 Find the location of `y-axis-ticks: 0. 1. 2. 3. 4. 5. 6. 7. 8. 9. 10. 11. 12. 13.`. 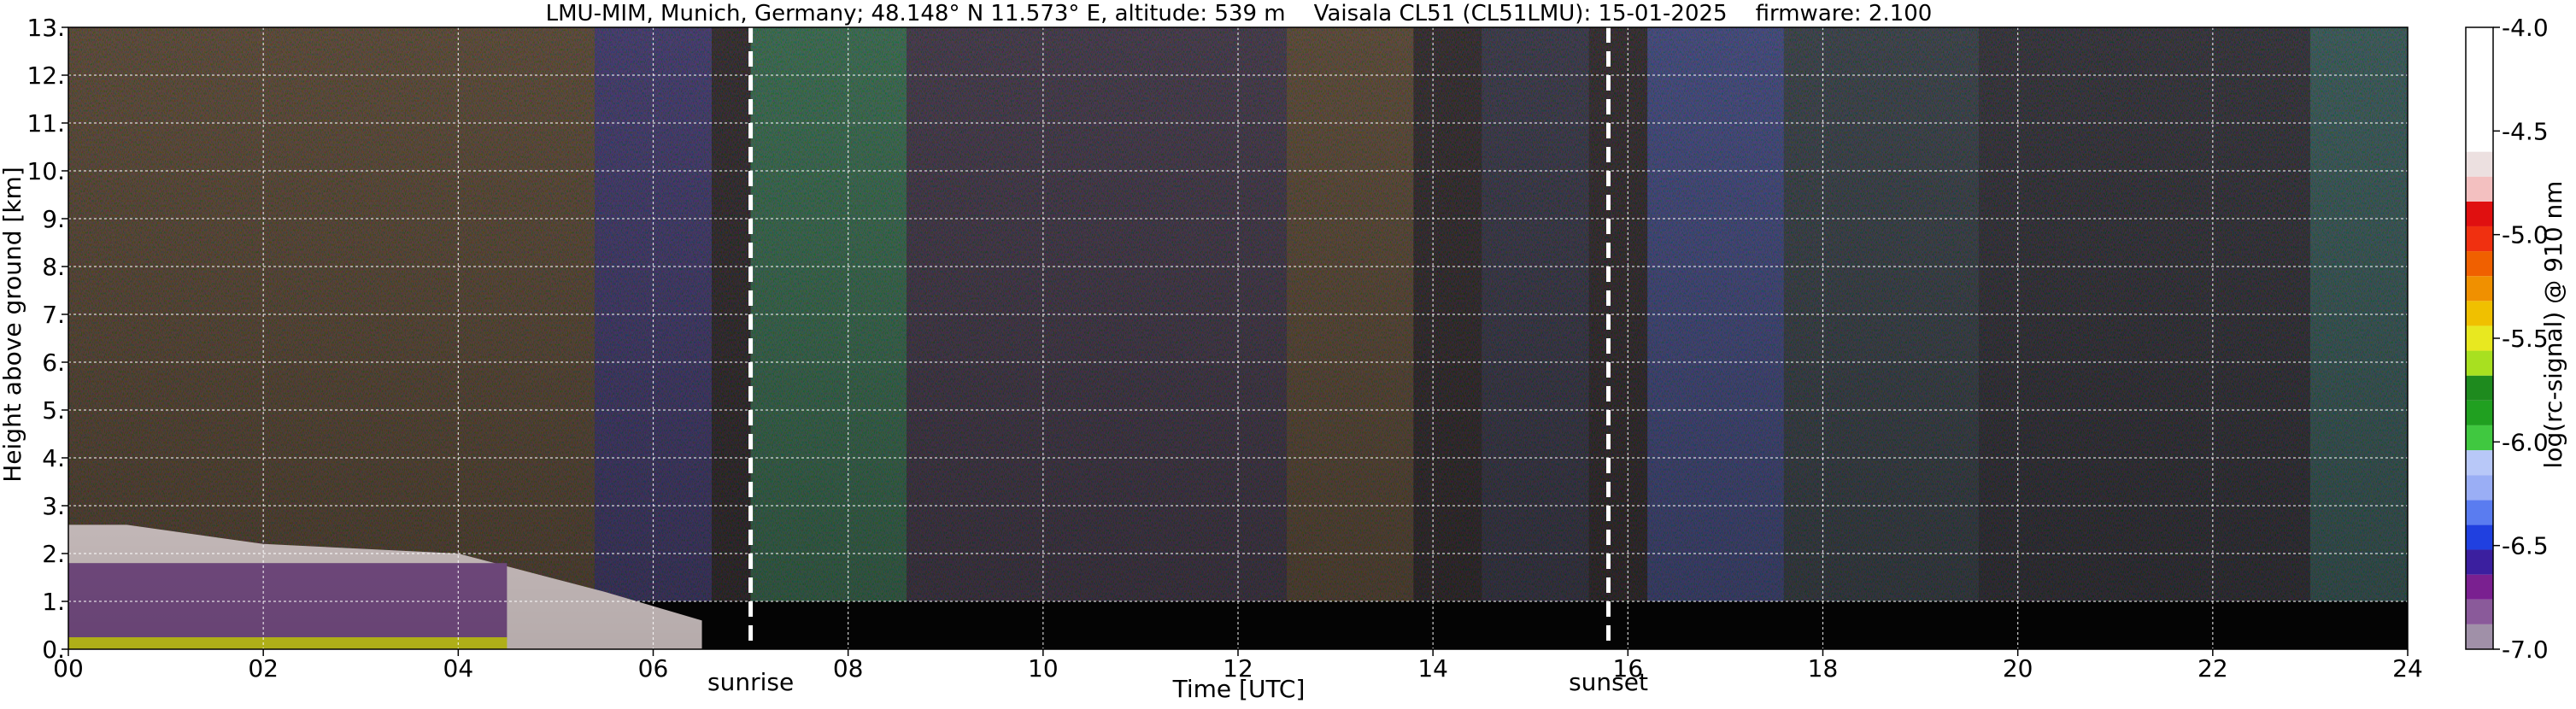

y-axis-ticks: 0. 1. 2. 3. 4. 5. 6. 7. 8. 9. 10. 11. 12. 13. is located at coordinates (47, 339).